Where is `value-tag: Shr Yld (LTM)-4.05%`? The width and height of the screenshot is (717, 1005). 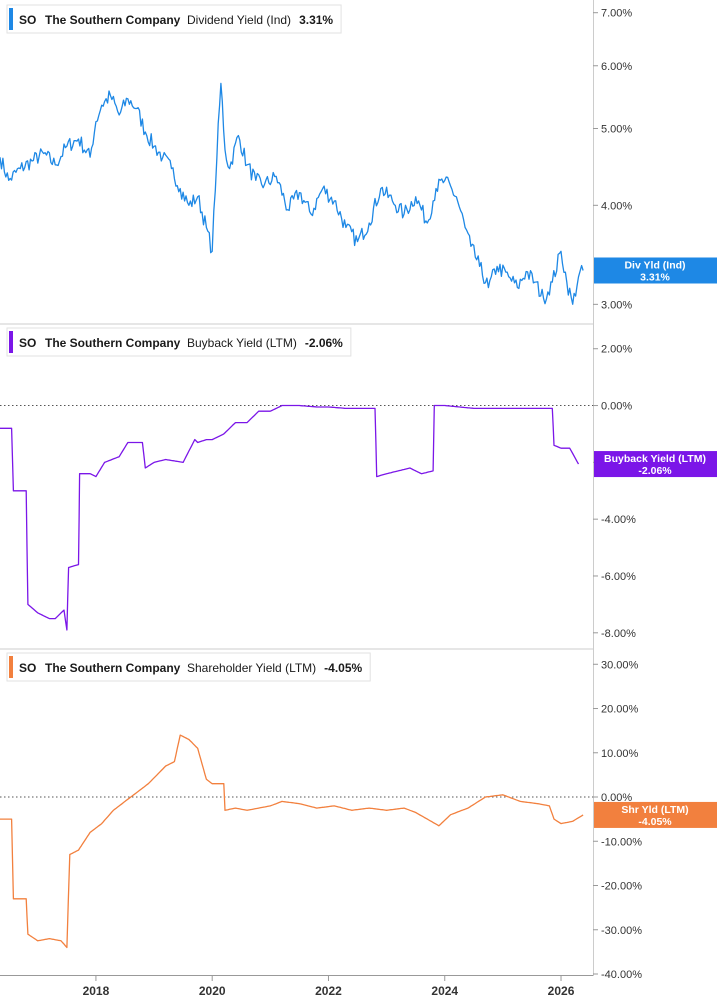 value-tag: Shr Yld (LTM)-4.05% is located at coordinates (655, 814).